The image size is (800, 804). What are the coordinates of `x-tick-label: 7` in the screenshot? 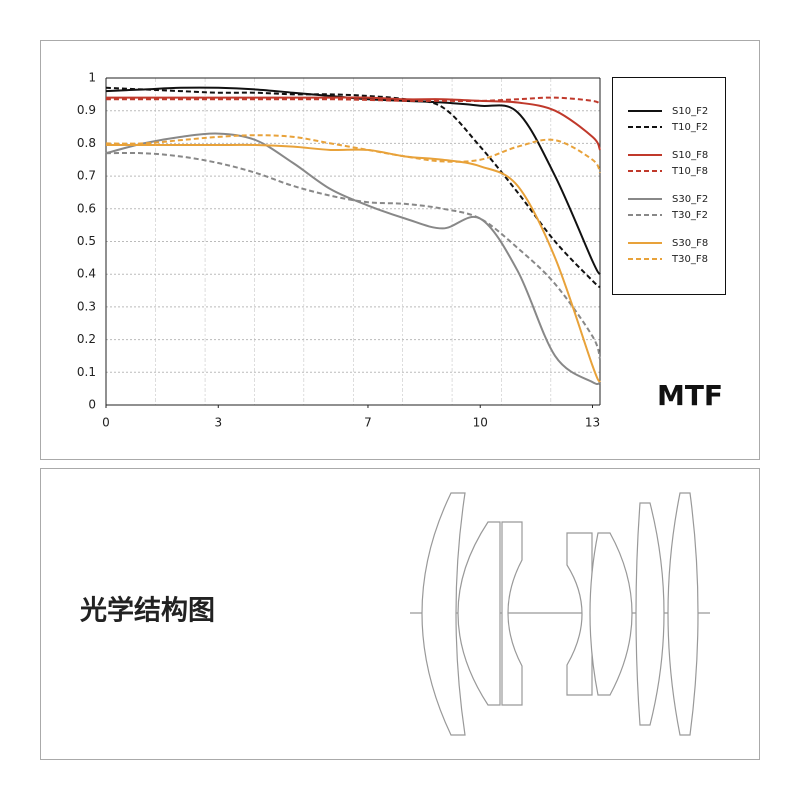 It's located at (368, 423).